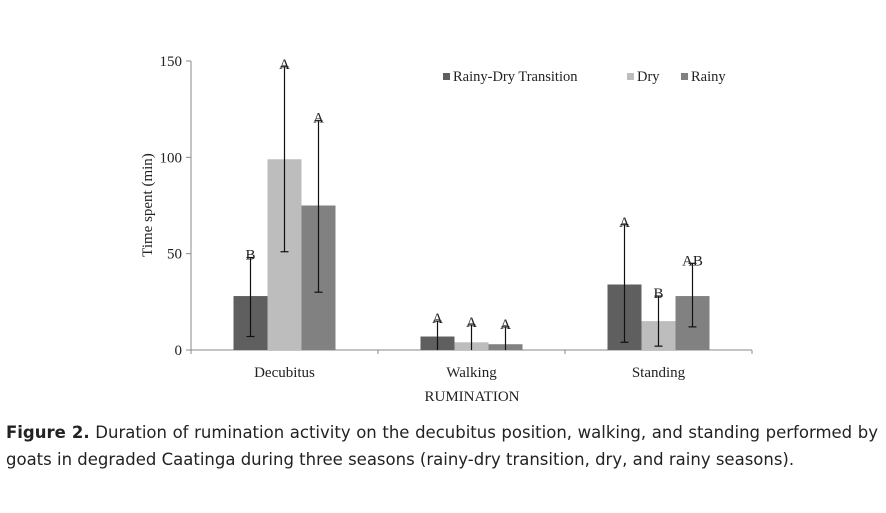 The image size is (886, 513). Describe the element at coordinates (584, 77) in the screenshot. I see `legend: Rainy-Dry Transition Dry Rainy` at that location.